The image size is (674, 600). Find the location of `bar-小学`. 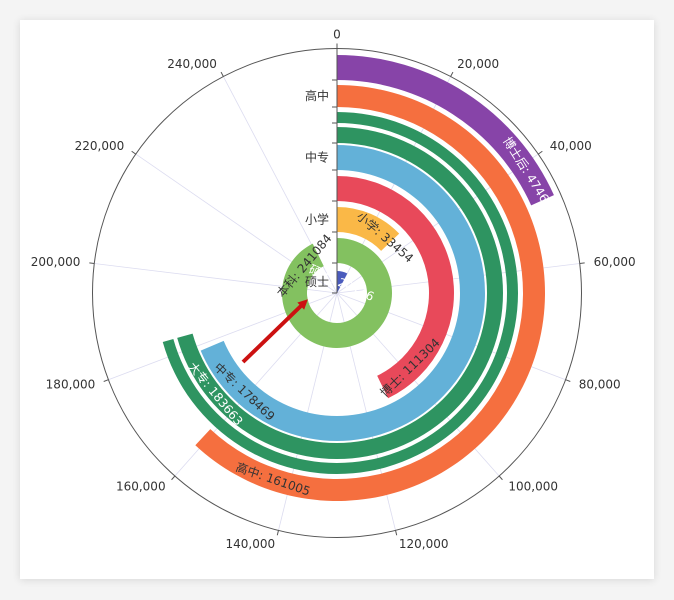

bar-小学 is located at coordinates (368, 229).